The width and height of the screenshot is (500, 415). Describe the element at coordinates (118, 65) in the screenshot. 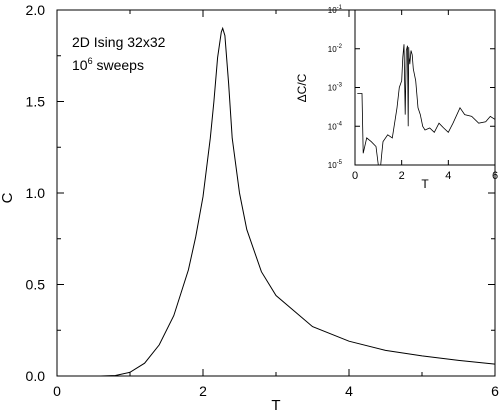

I see `annotation-sweeps-rest: sweeps` at that location.